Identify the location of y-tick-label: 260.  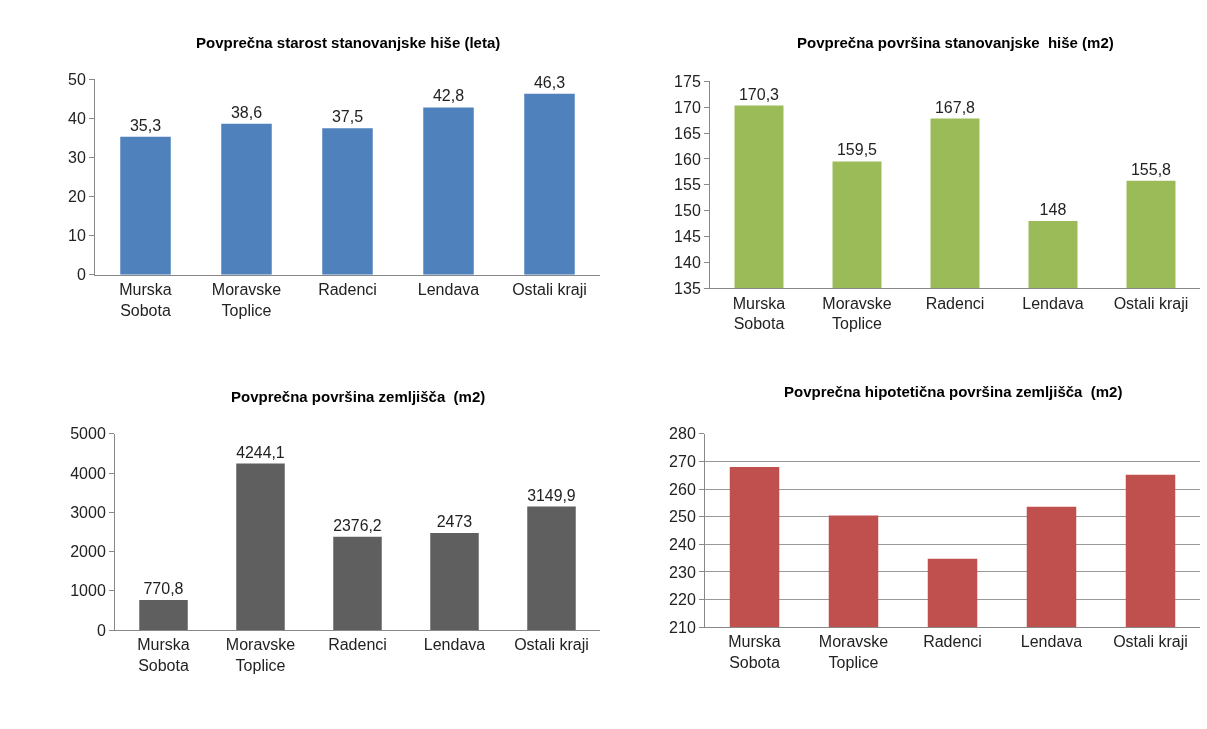
(682, 489).